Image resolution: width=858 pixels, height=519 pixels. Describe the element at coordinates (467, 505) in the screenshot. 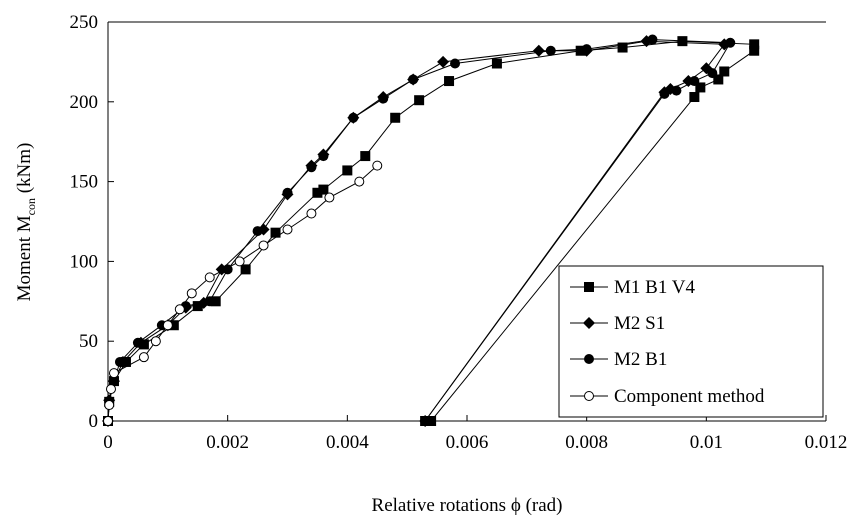

I see `x-axis-title: Relative rotations ϕ (rad)` at that location.